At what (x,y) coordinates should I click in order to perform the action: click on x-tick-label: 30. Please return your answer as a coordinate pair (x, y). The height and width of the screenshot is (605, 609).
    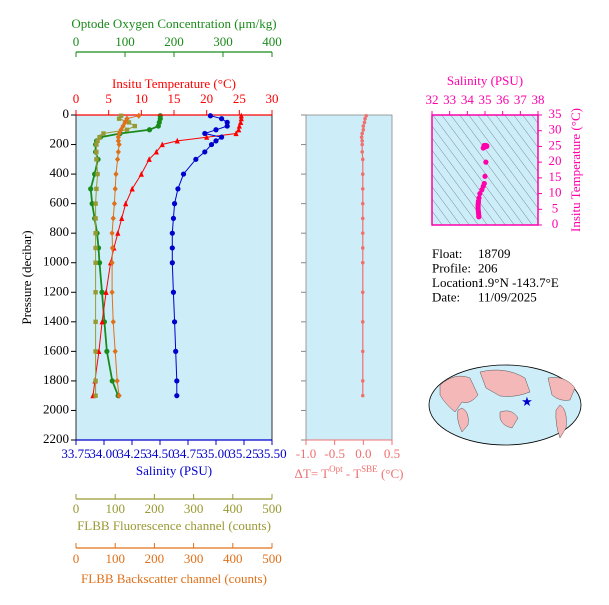
    Looking at the image, I should click on (272, 98).